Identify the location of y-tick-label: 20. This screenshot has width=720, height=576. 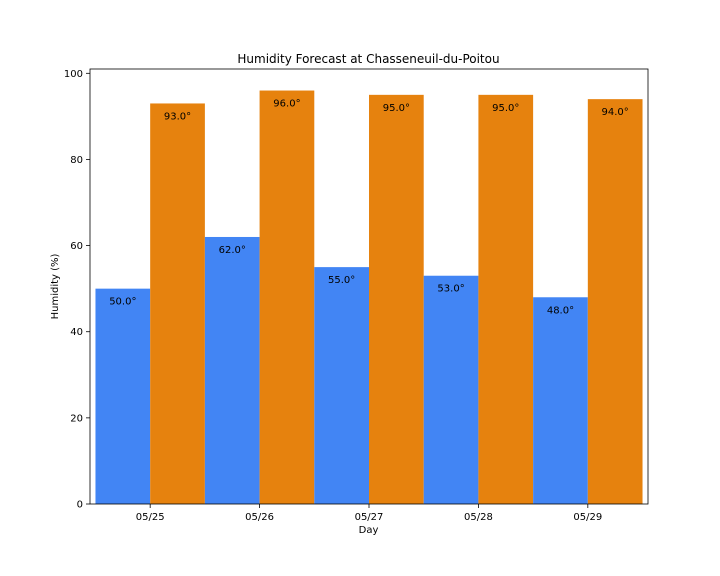
(76, 418).